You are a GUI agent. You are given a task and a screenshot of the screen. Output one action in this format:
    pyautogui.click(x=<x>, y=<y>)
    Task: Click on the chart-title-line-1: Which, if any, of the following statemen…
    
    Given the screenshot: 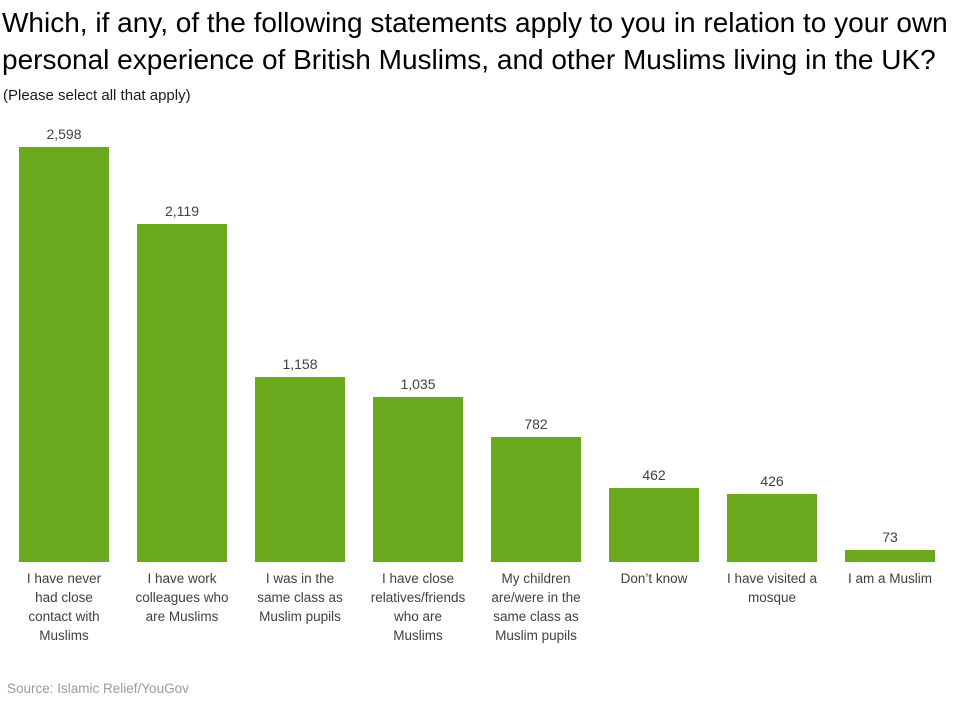 What is the action you would take?
    pyautogui.click(x=475, y=22)
    